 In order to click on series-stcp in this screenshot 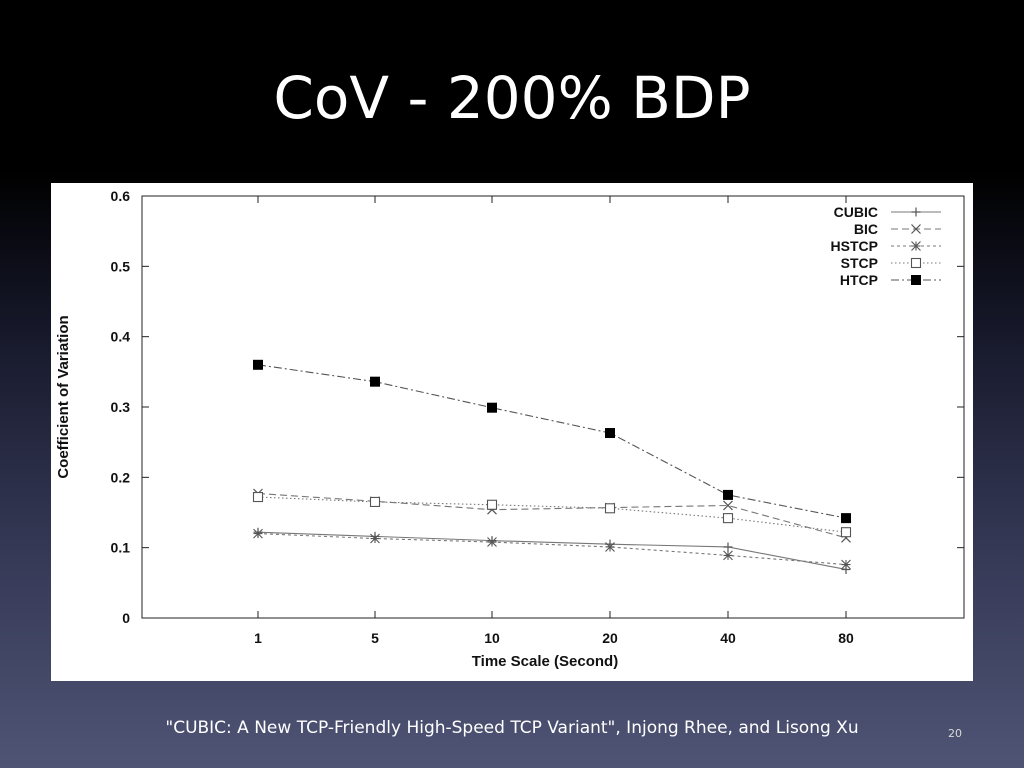, I will do `click(552, 514)`.